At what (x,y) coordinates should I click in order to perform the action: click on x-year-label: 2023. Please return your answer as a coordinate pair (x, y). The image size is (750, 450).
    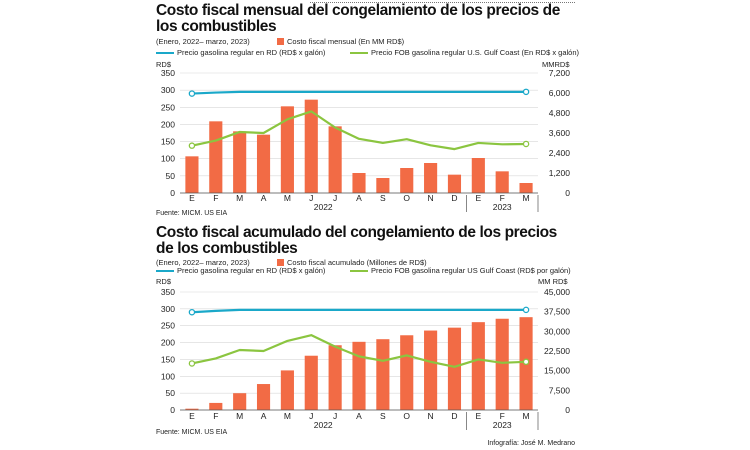
    Looking at the image, I should click on (502, 207).